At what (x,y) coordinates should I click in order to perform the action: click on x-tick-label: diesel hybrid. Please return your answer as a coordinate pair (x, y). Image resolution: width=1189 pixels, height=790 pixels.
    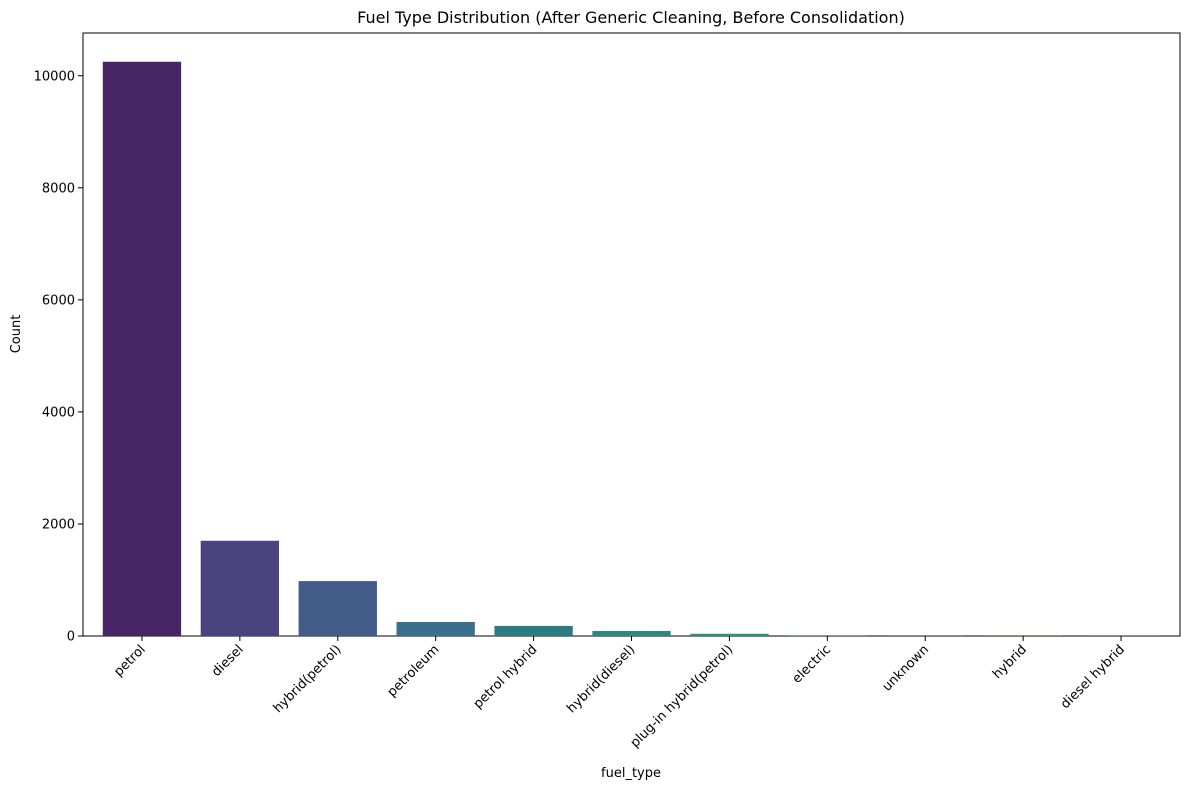
    Looking at the image, I should click on (1093, 677).